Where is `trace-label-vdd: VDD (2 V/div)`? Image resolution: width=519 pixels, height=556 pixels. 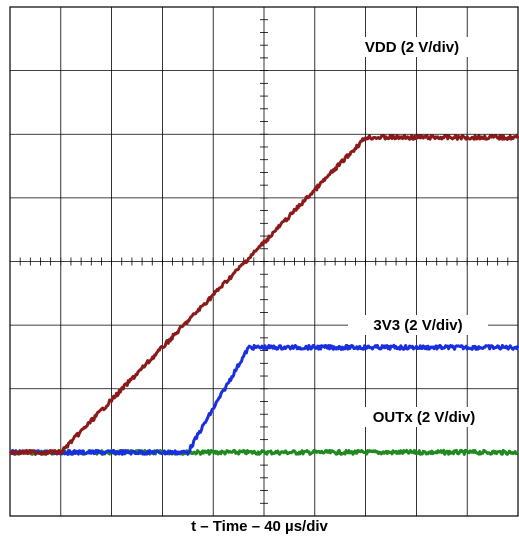 trace-label-vdd: VDD (2 V/div) is located at coordinates (412, 47).